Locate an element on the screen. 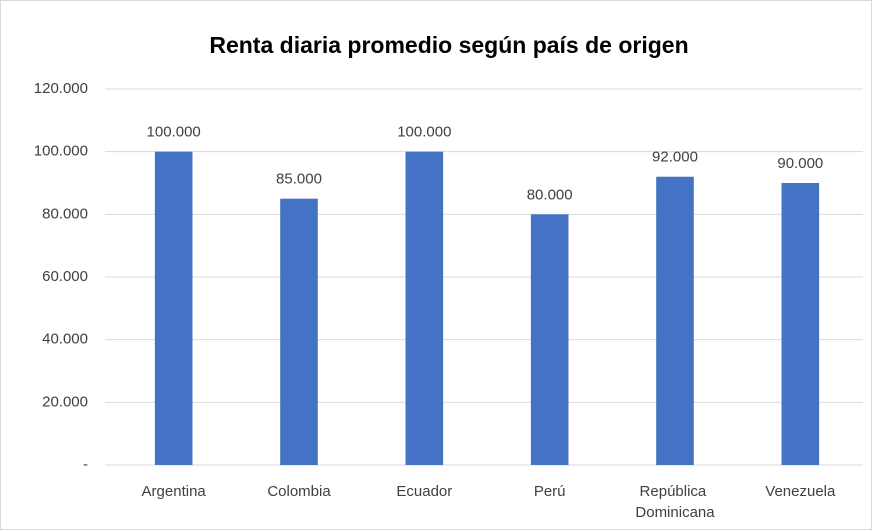 This screenshot has height=531, width=873. x-tick-label: República Dominicana is located at coordinates (675, 502).